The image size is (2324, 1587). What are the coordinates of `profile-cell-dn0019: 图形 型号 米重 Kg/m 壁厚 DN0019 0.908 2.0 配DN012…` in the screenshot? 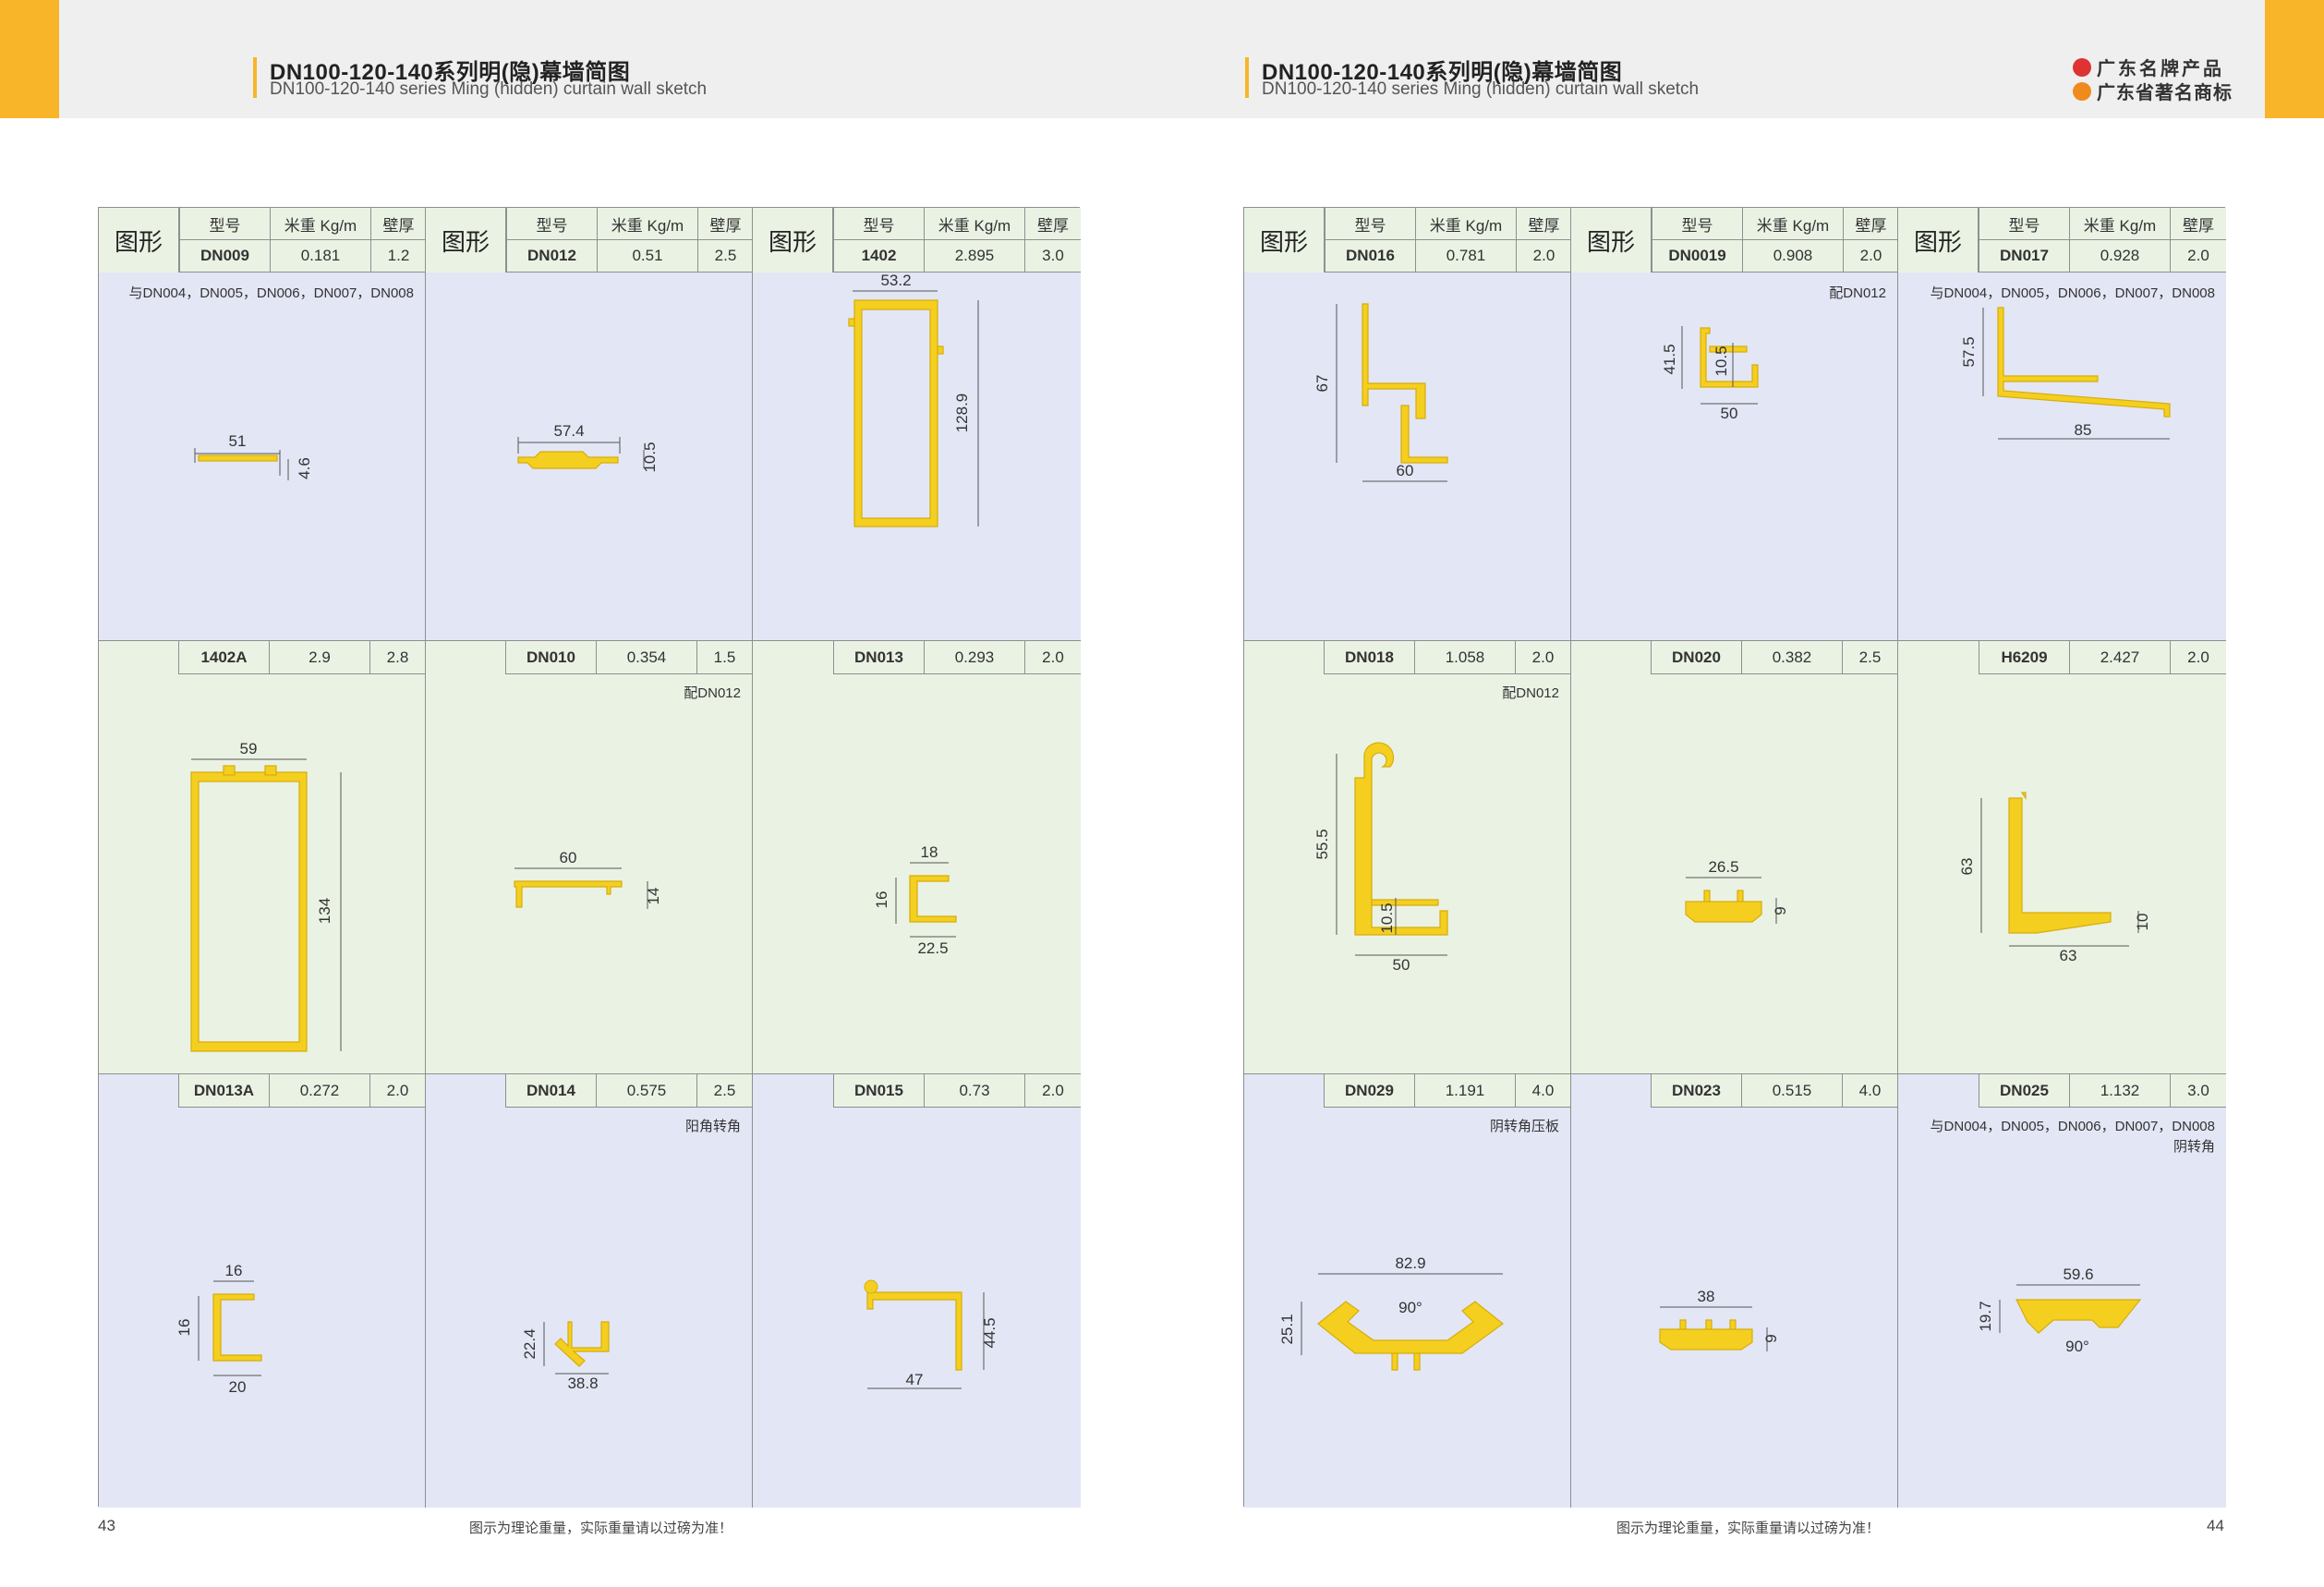 It's located at (1734, 424).